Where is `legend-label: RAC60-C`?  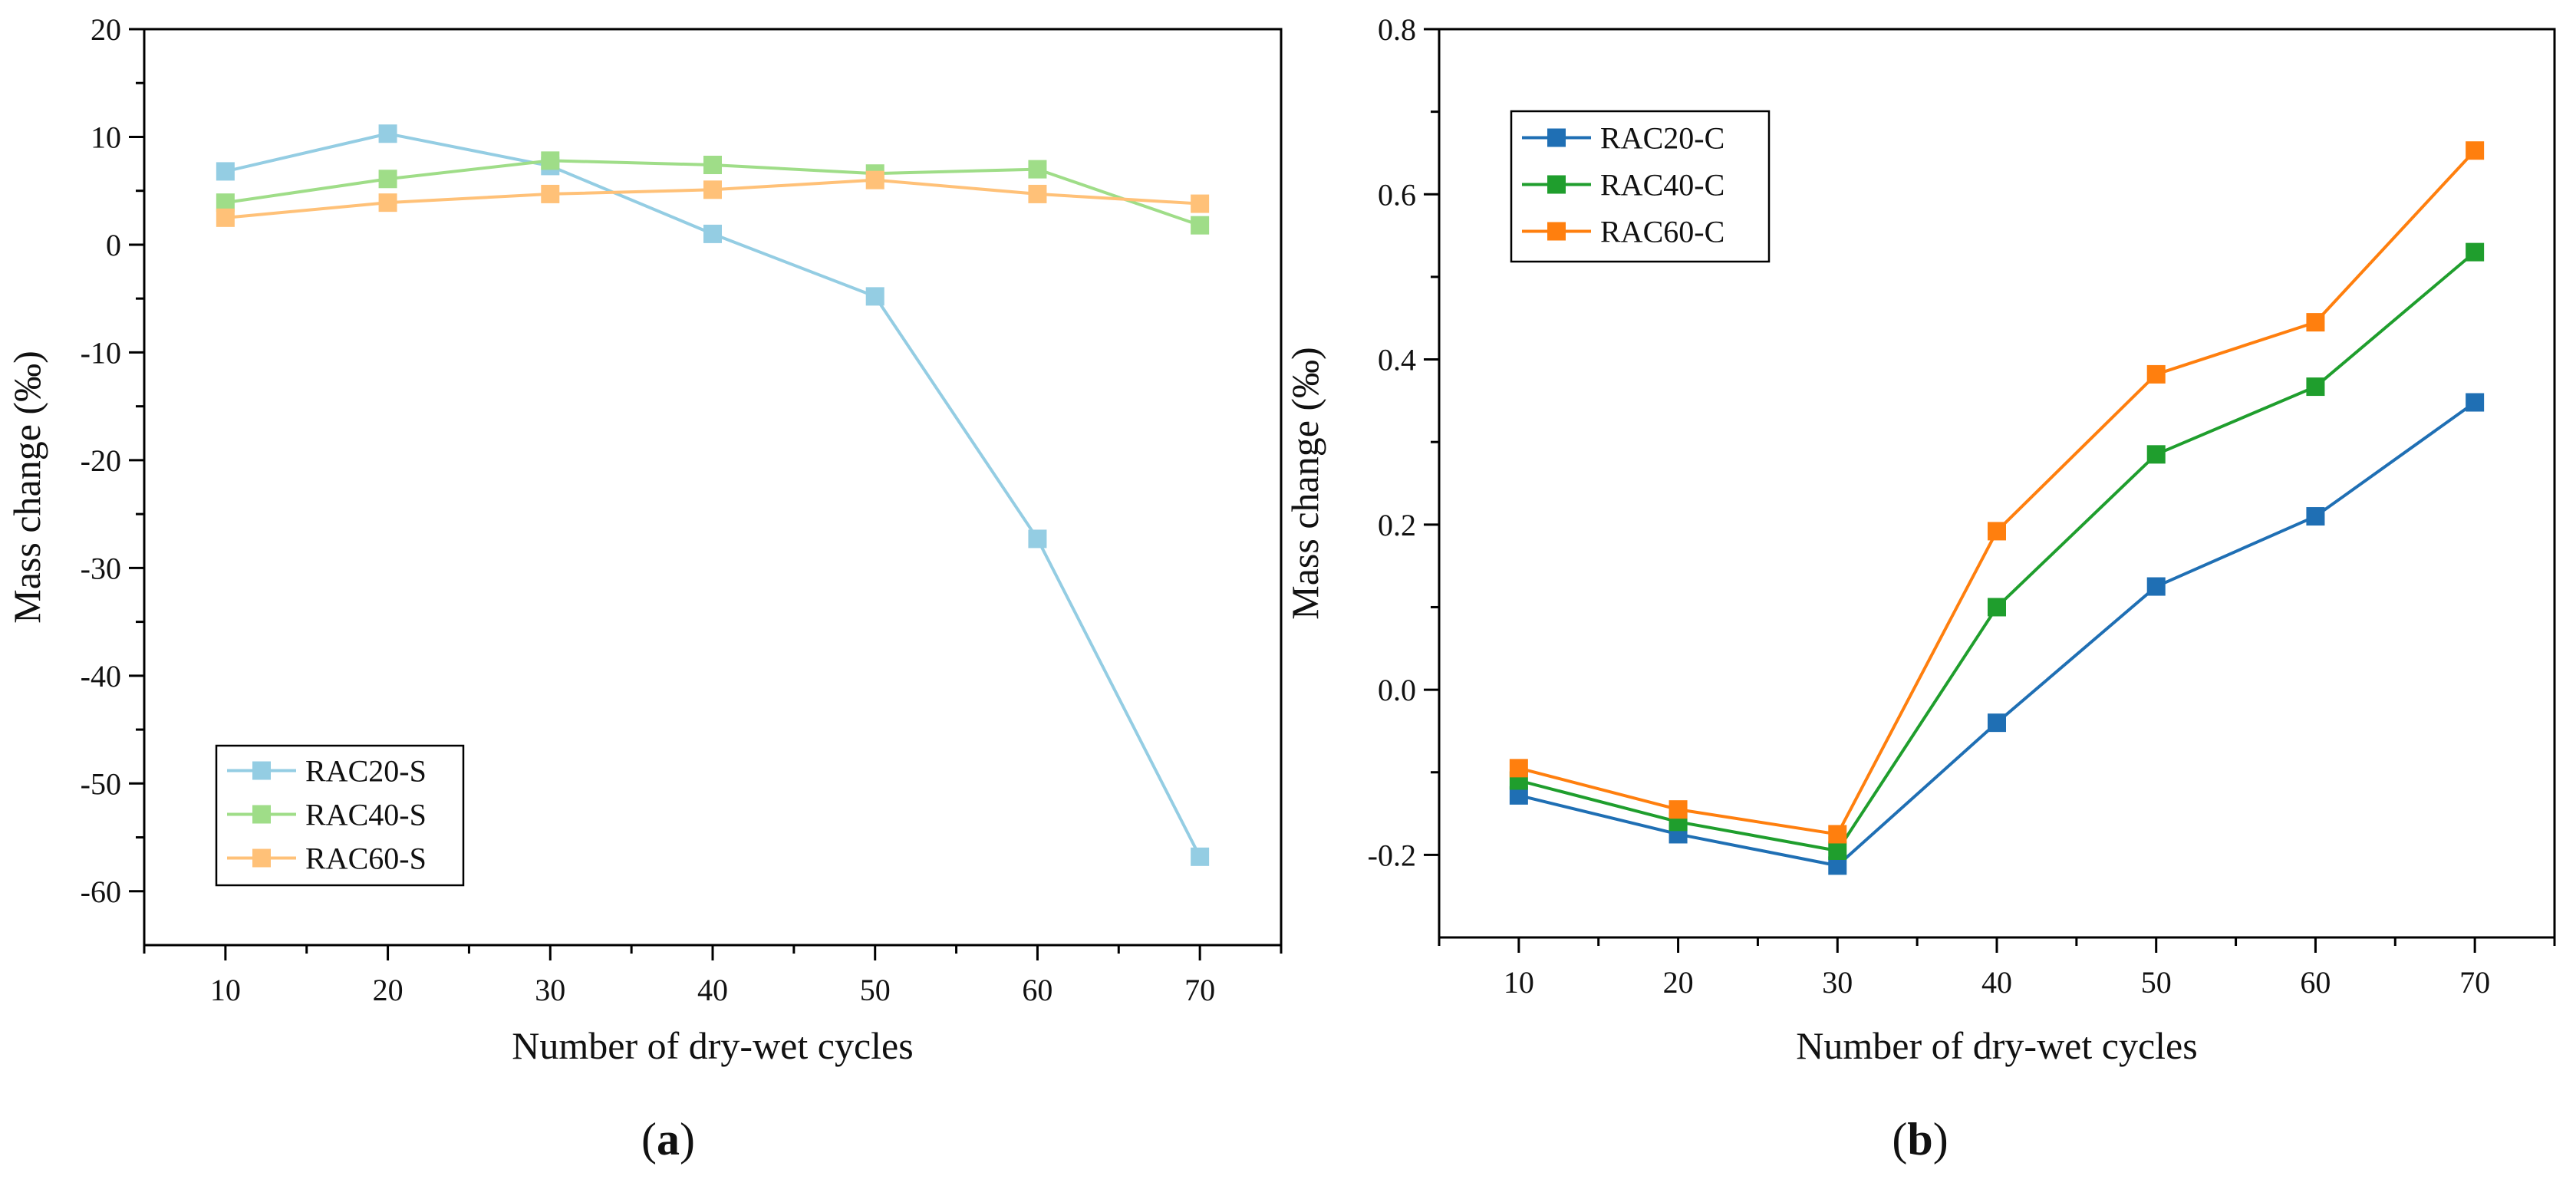 legend-label: RAC60-C is located at coordinates (1662, 232).